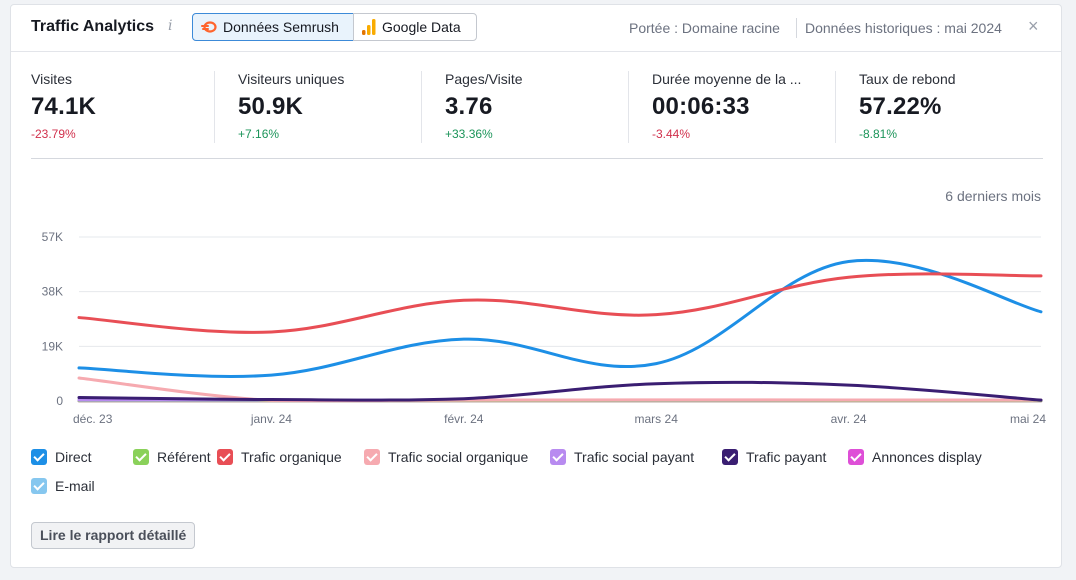 This screenshot has height=580, width=1076. Describe the element at coordinates (281, 27) in the screenshot. I see `tab-semrush-label: Données Semrush` at that location.